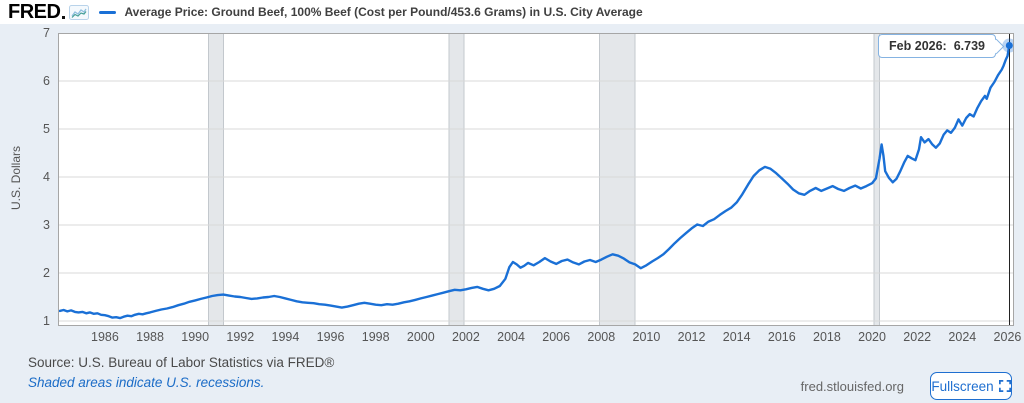 The height and width of the screenshot is (403, 1024). Describe the element at coordinates (16, 178) in the screenshot. I see `y-axis-title: U.S. Dollars` at that location.